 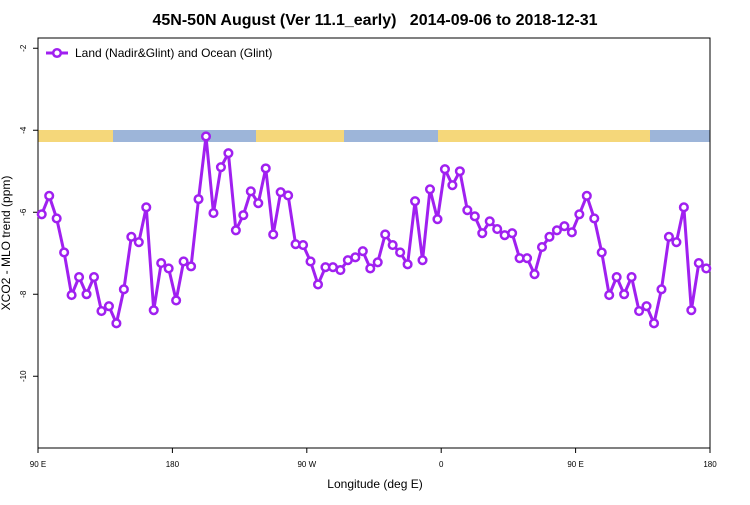 I want to click on legend-marker, so click(x=57, y=53).